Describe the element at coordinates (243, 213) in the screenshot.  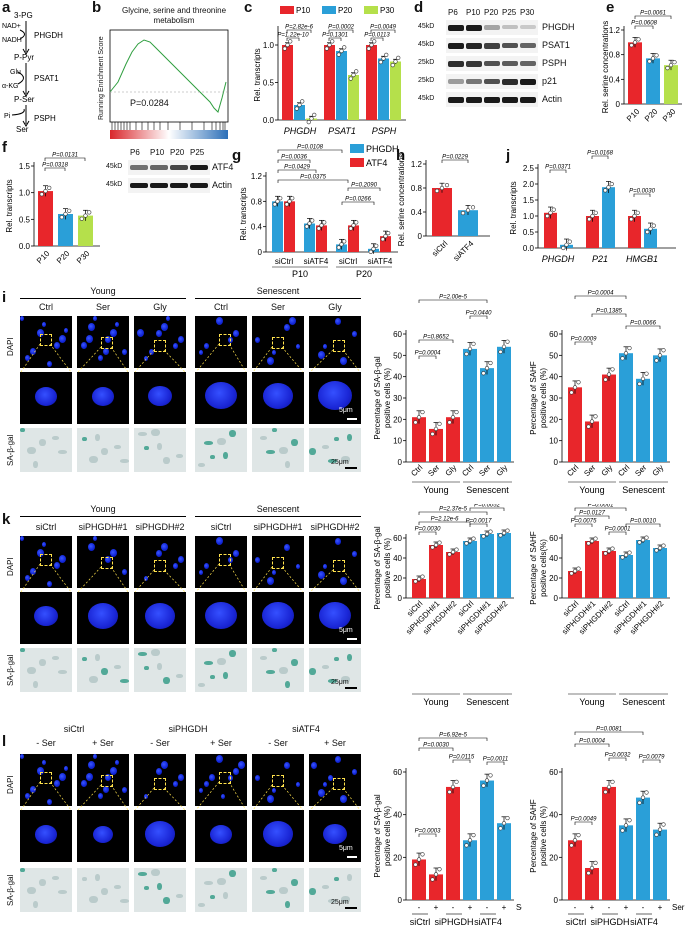
I see `y-axis-label: Rel. transcripts` at that location.